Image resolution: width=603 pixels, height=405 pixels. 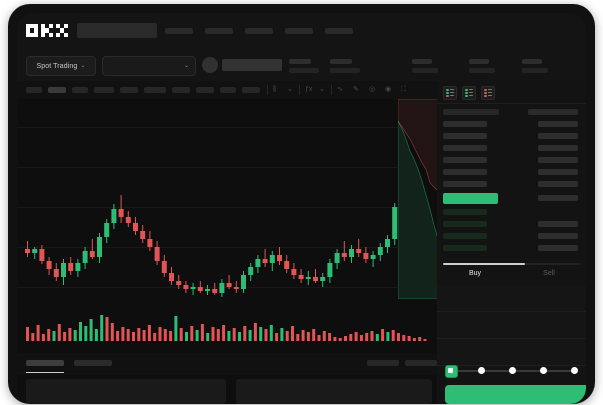 What do you see at coordinates (149, 66) in the screenshot?
I see `trading-pair-select: ⌄` at bounding box center [149, 66].